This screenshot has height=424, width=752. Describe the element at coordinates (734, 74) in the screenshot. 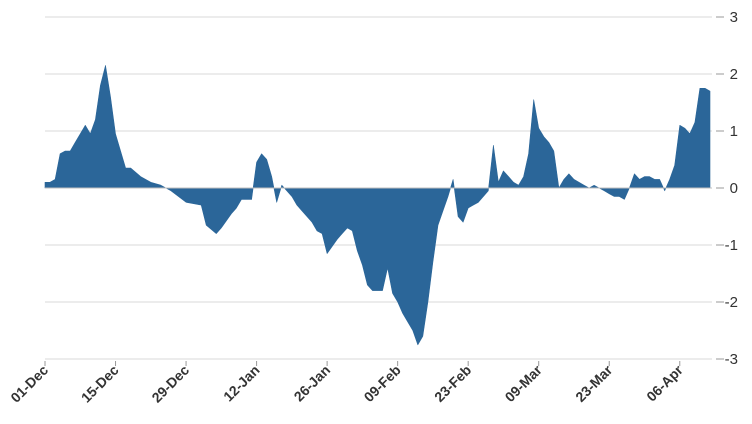

I see `y-tick-label: 2` at that location.